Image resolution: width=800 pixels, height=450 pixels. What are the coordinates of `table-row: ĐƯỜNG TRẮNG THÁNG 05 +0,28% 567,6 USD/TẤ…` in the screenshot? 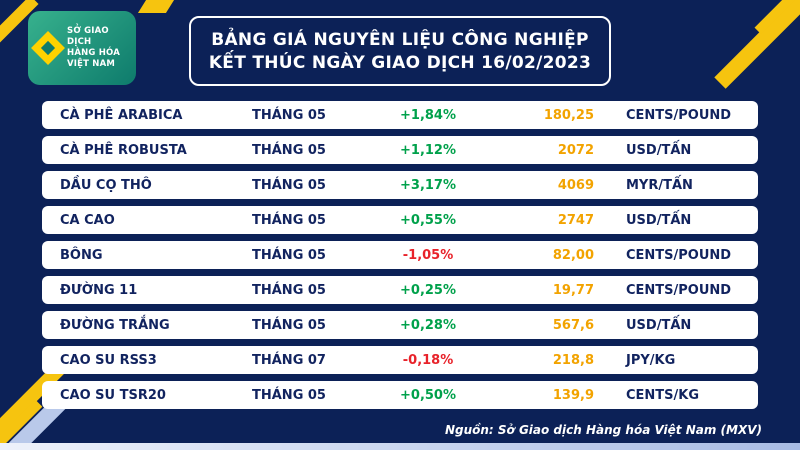 It's located at (400, 325).